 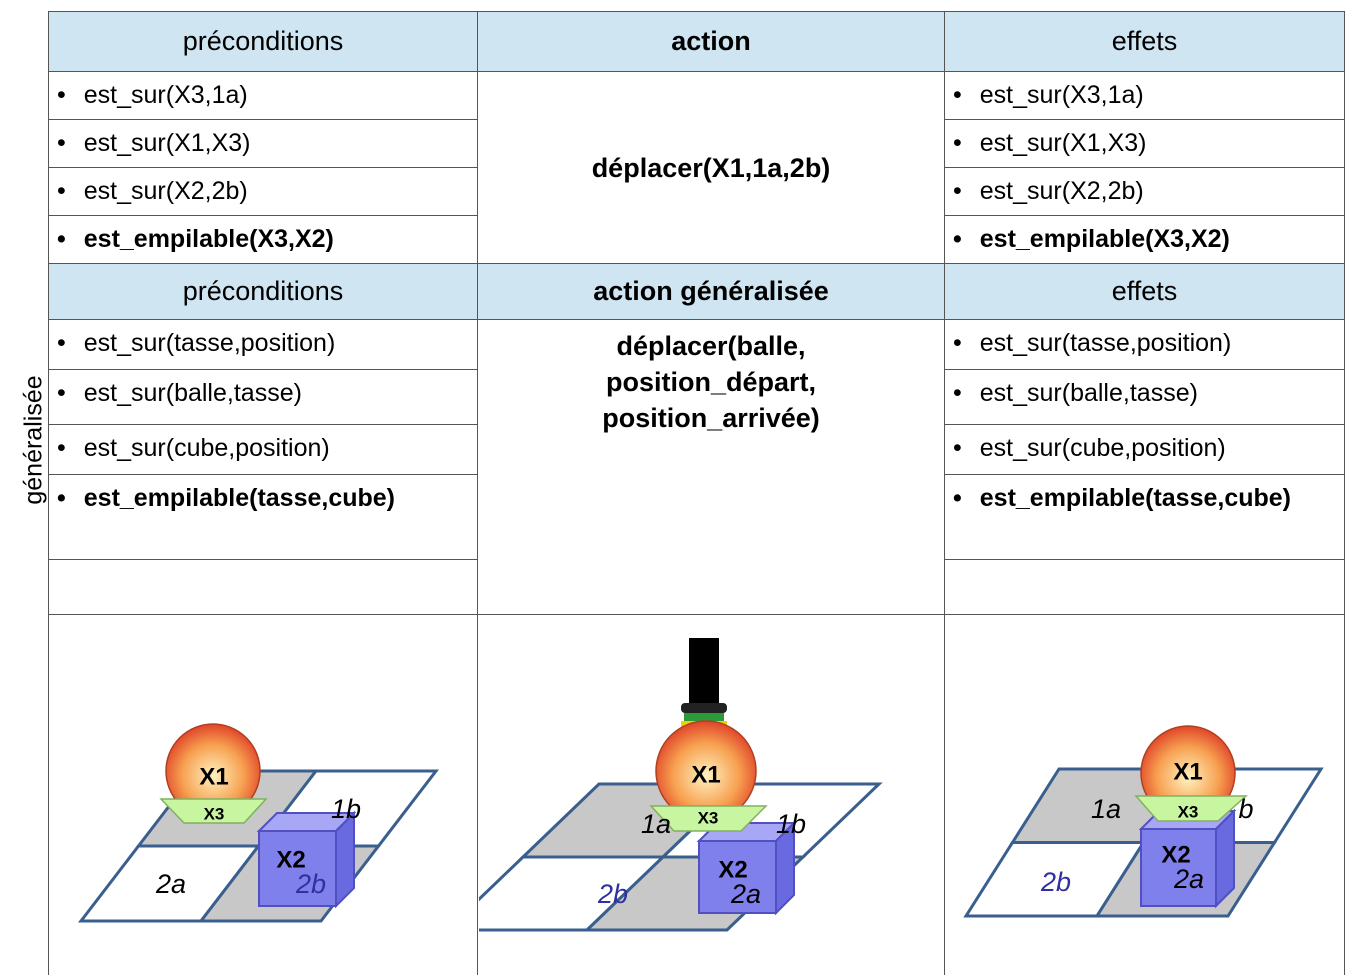 I want to click on scene: X1 X3 1b X2 2a 2b, so click(x=258, y=823).